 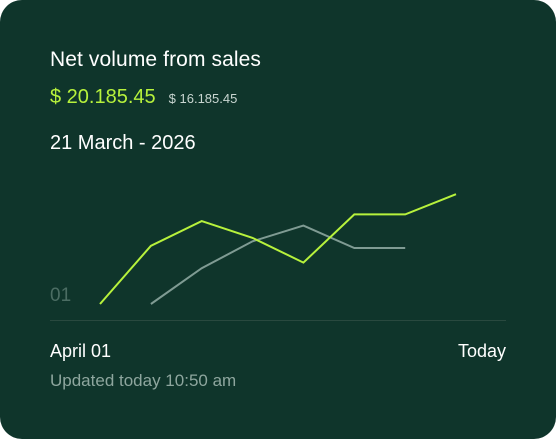 I want to click on period-label: 21 March - 2026, so click(x=123, y=143).